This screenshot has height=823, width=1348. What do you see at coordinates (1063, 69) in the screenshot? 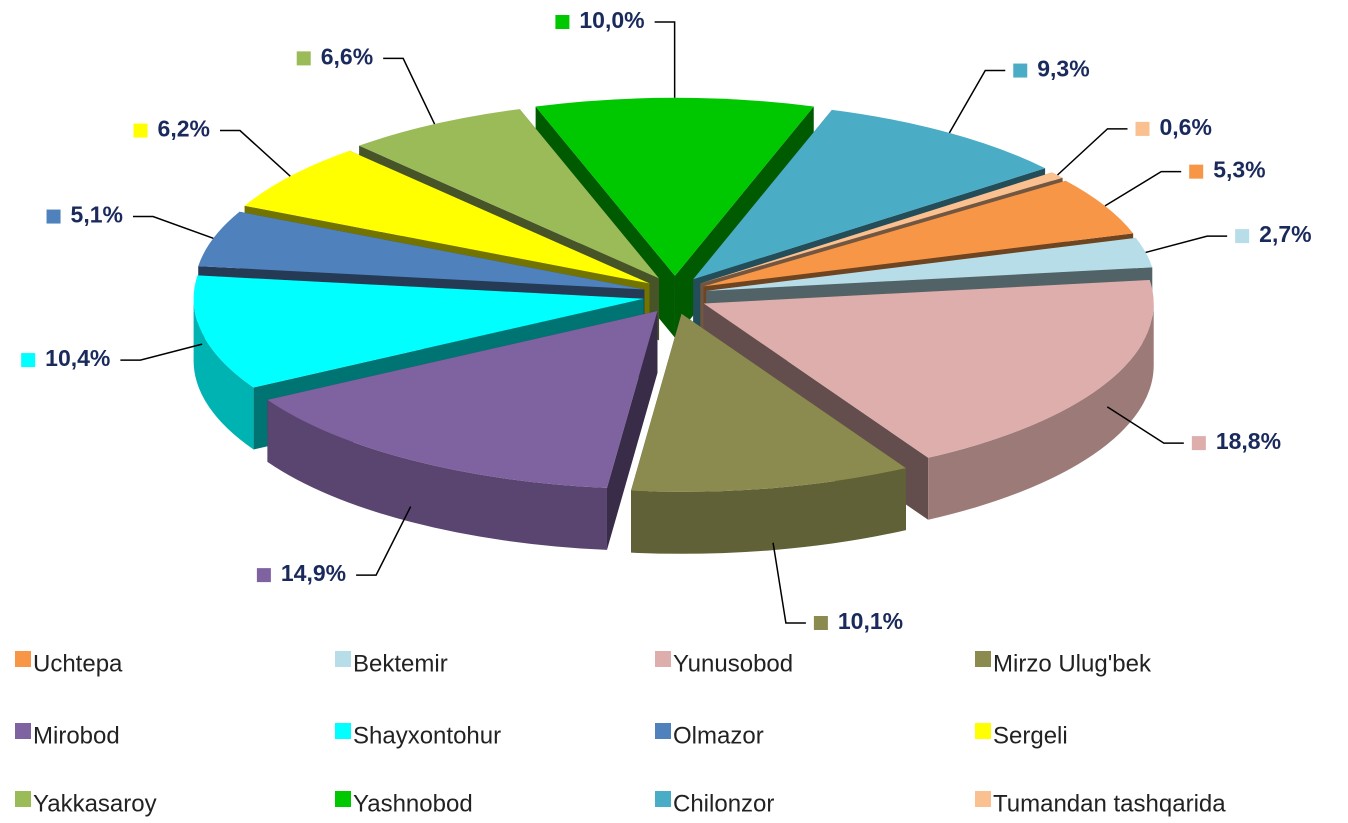
I see `value-label: 9,3%` at bounding box center [1063, 69].